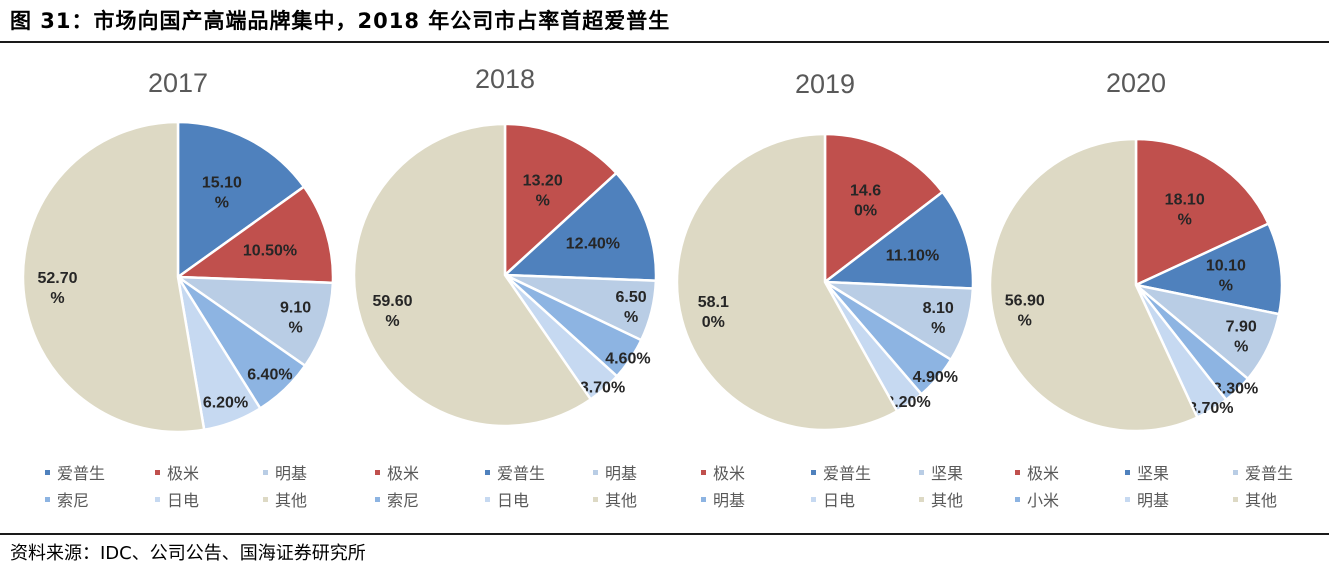  I want to click on slice-label-line: 52.70, so click(57, 278).